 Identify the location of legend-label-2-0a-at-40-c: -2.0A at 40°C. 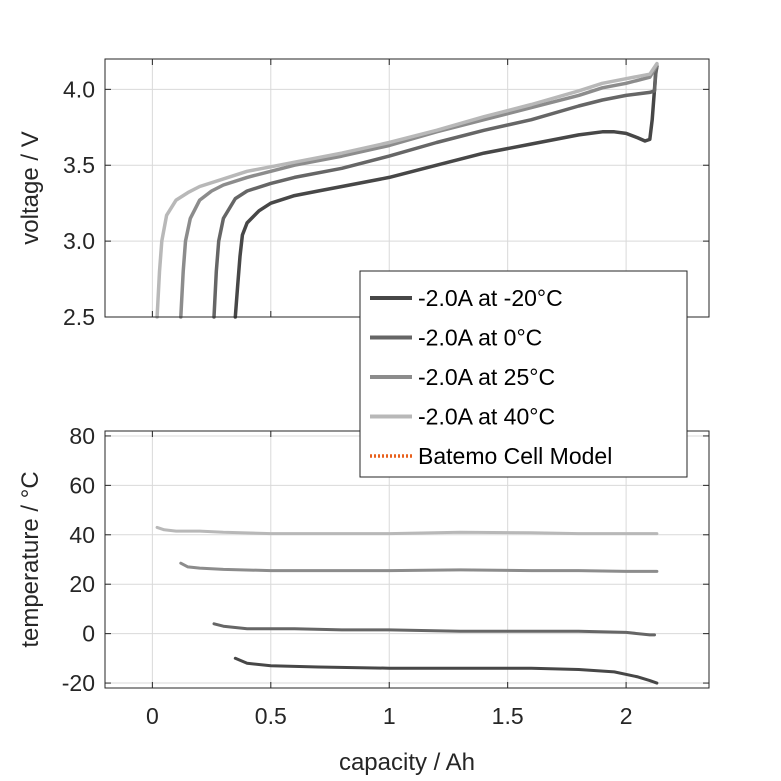
(486, 417).